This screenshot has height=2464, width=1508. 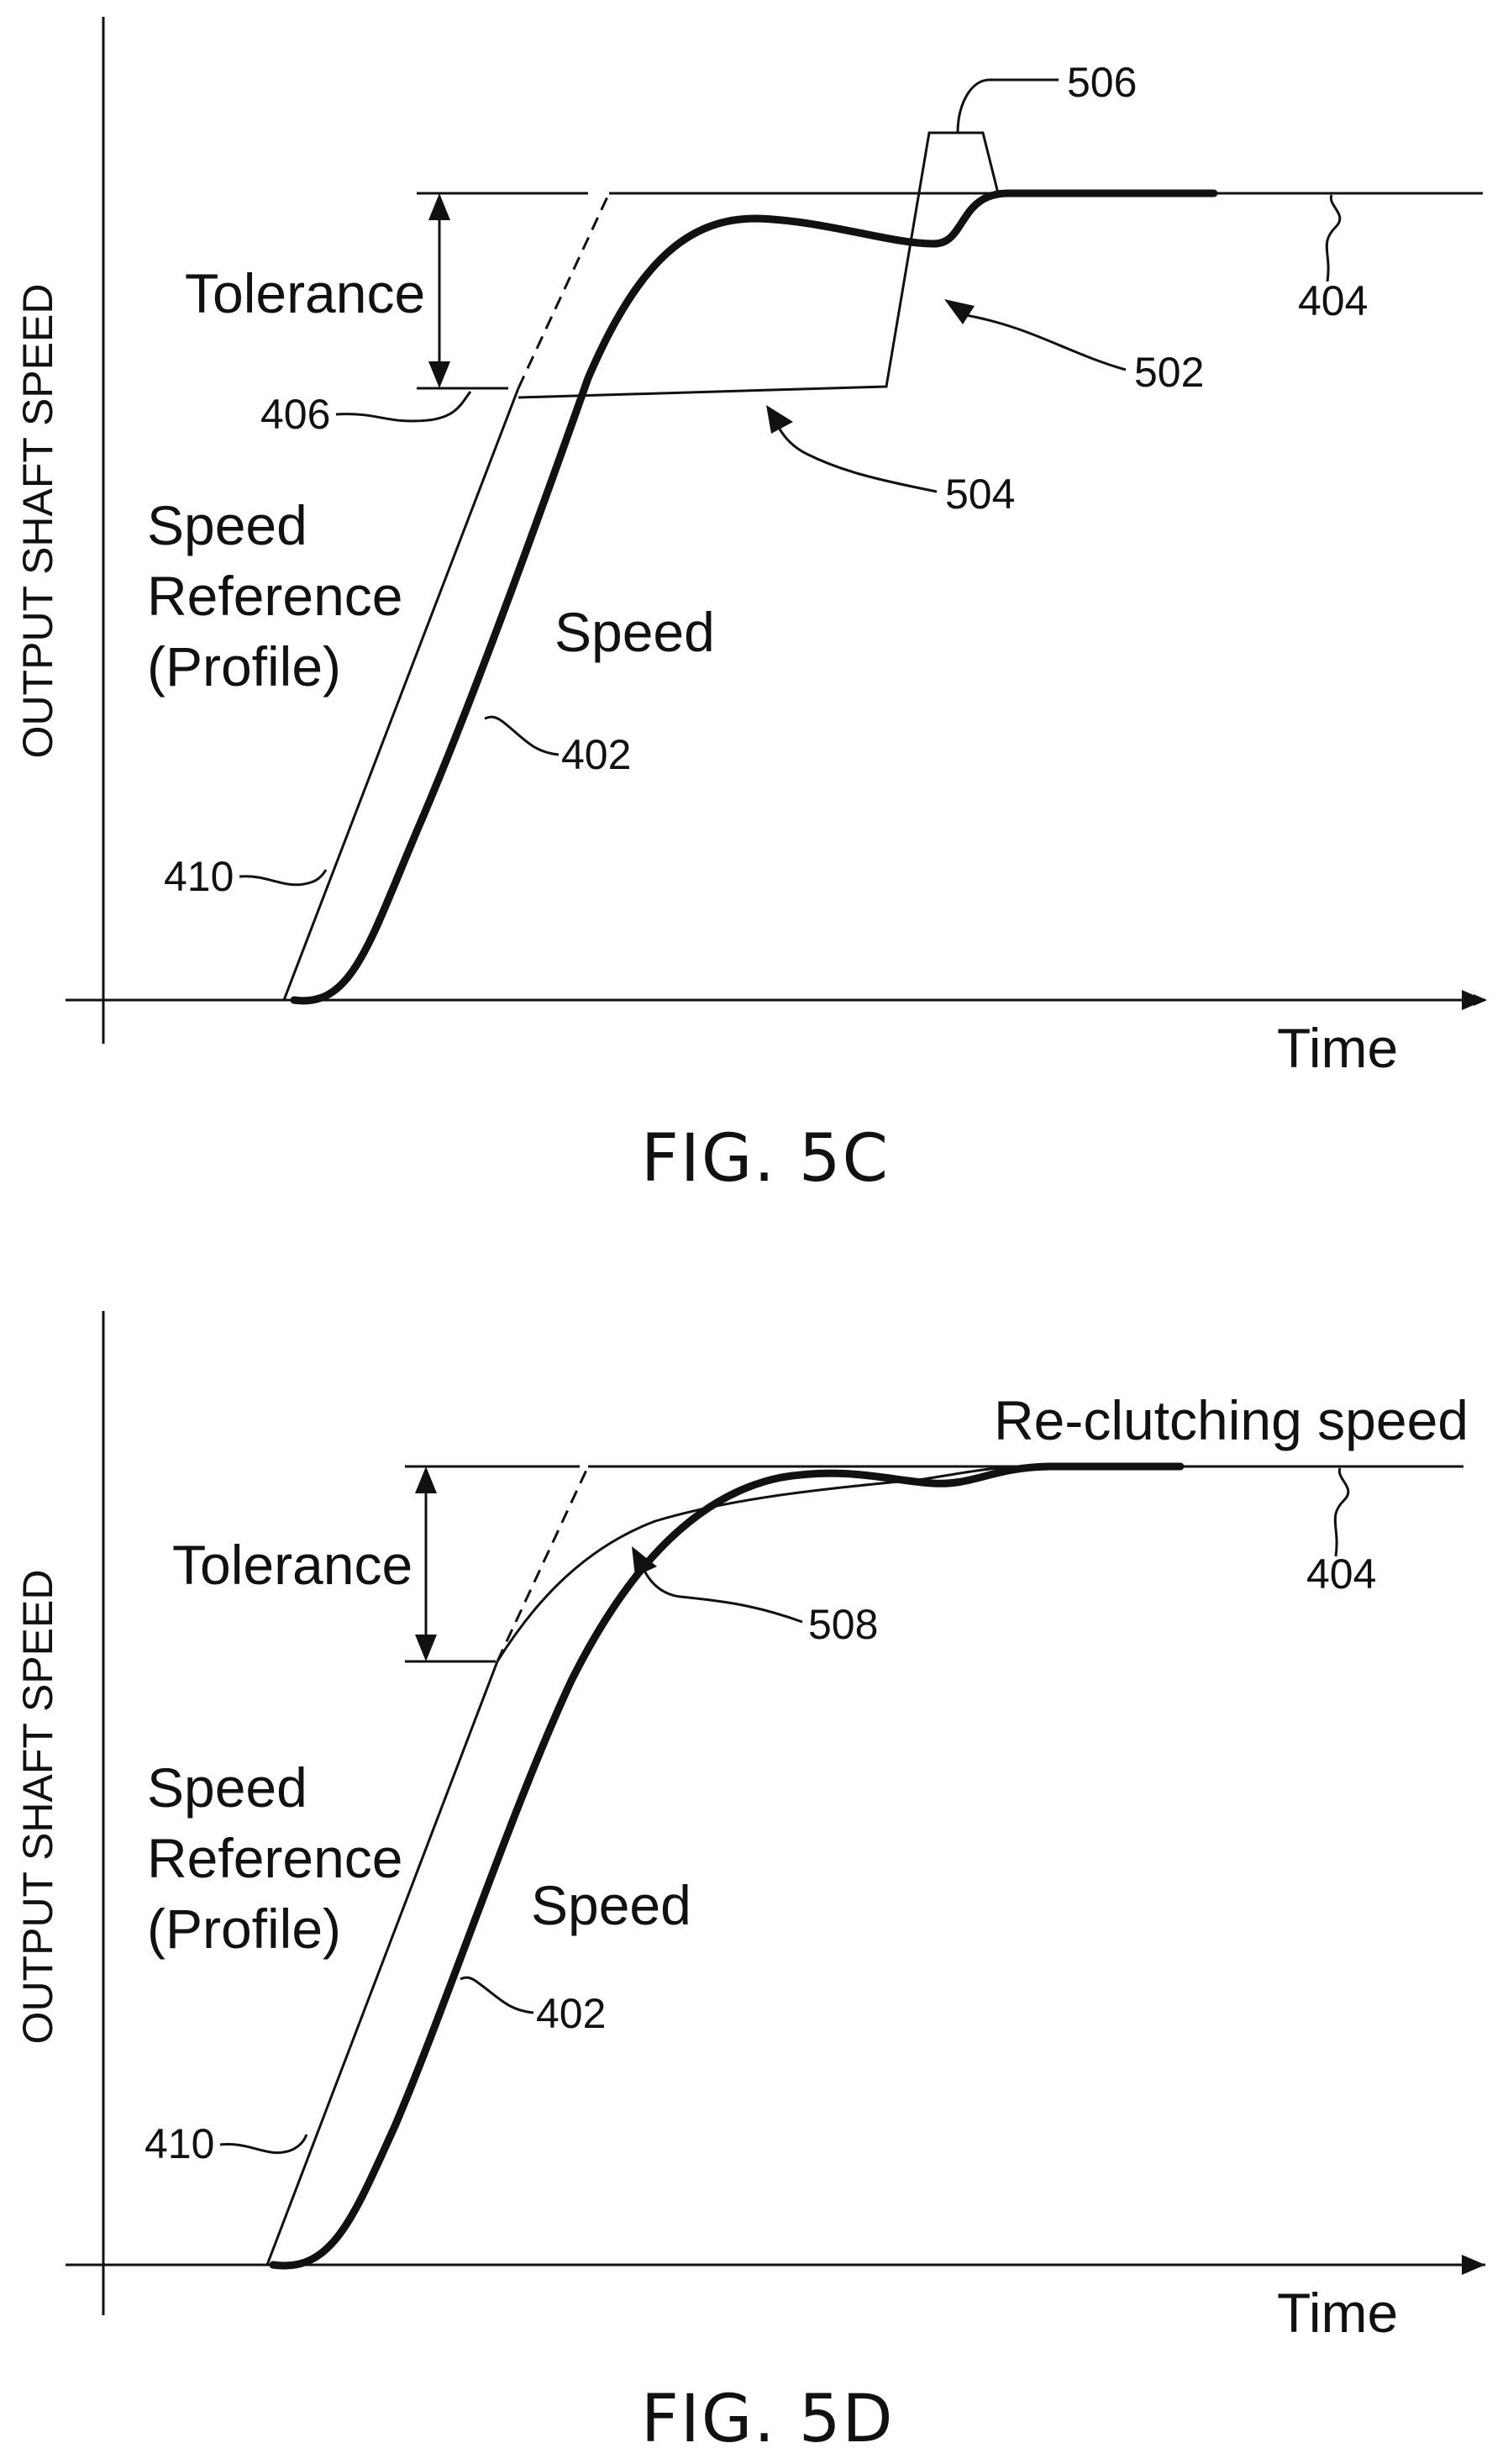 What do you see at coordinates (843, 1624) in the screenshot?
I see `ref-508: 508` at bounding box center [843, 1624].